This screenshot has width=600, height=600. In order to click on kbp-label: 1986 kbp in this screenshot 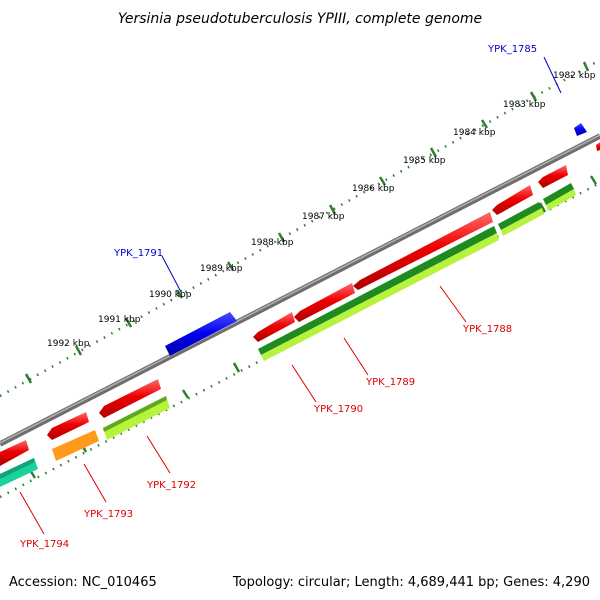, I will do `click(373, 189)`.